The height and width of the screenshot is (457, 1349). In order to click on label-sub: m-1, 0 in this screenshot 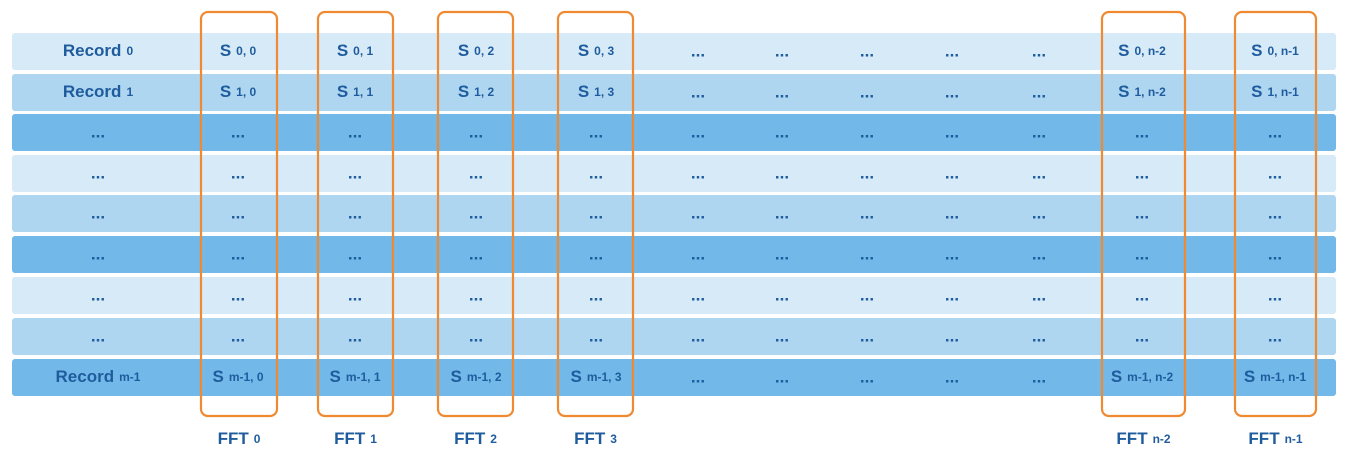, I will do `click(246, 377)`.